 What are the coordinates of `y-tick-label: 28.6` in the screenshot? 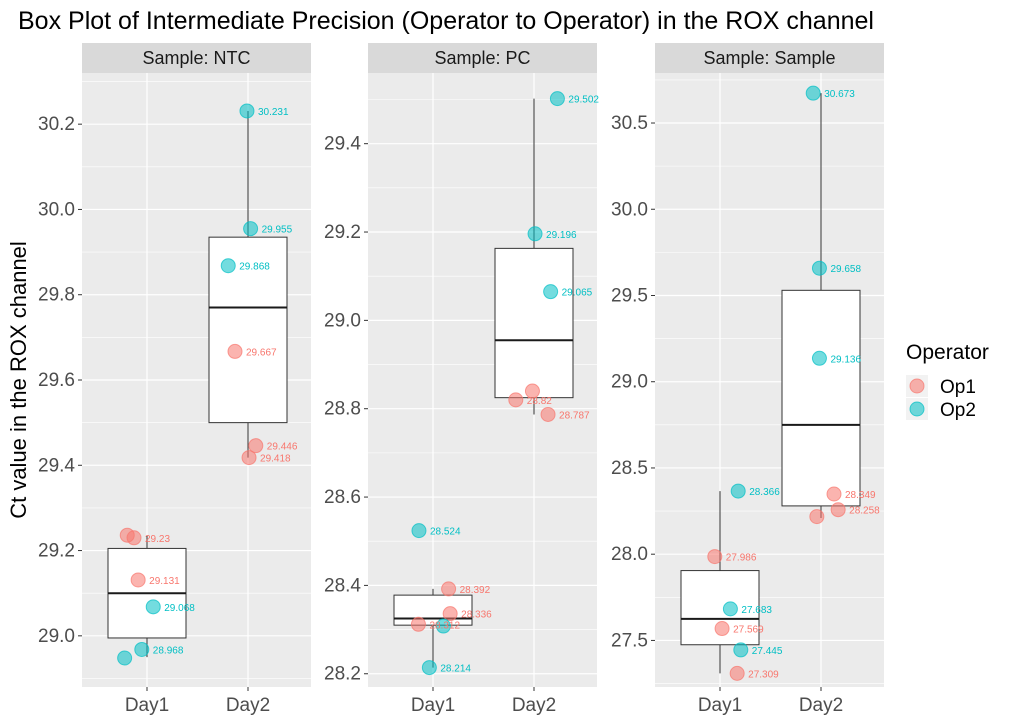 It's located at (342, 497).